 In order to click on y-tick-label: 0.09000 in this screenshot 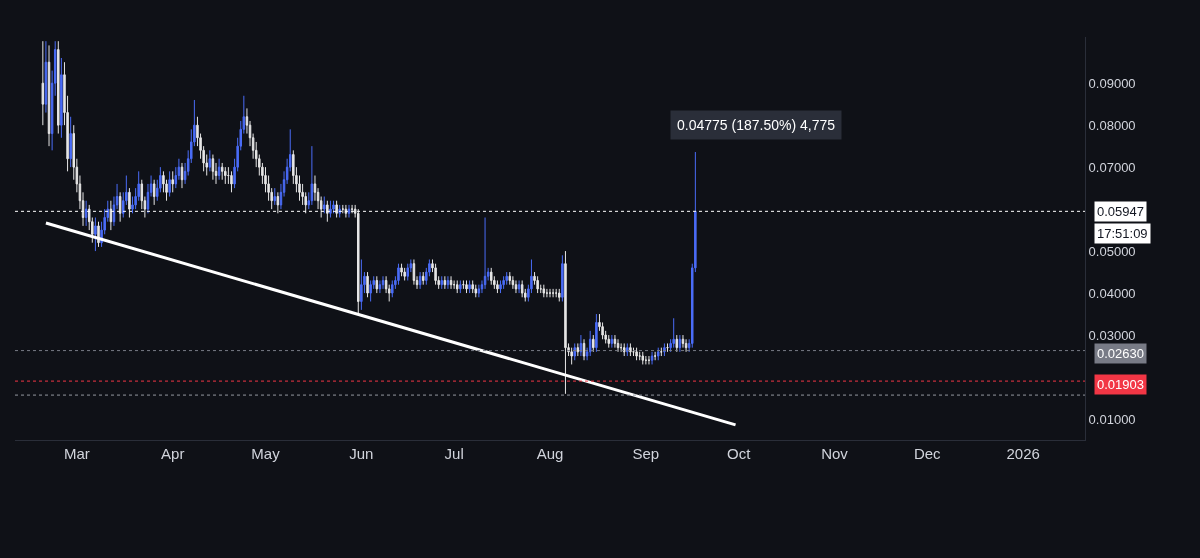, I will do `click(1112, 83)`.